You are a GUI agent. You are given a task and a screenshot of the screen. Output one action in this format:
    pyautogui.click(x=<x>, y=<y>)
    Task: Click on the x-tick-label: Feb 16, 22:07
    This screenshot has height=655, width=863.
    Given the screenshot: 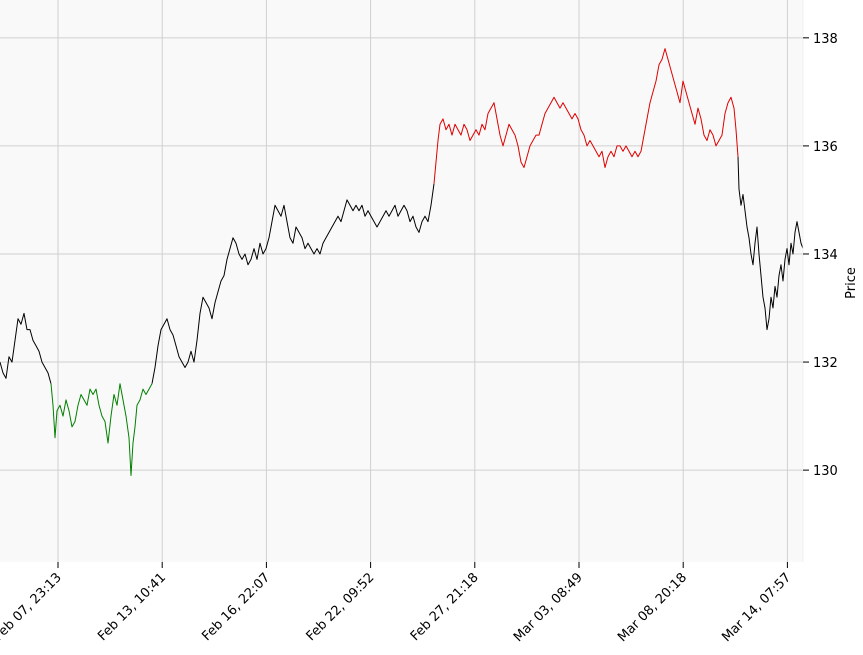 What is the action you would take?
    pyautogui.click(x=236, y=607)
    